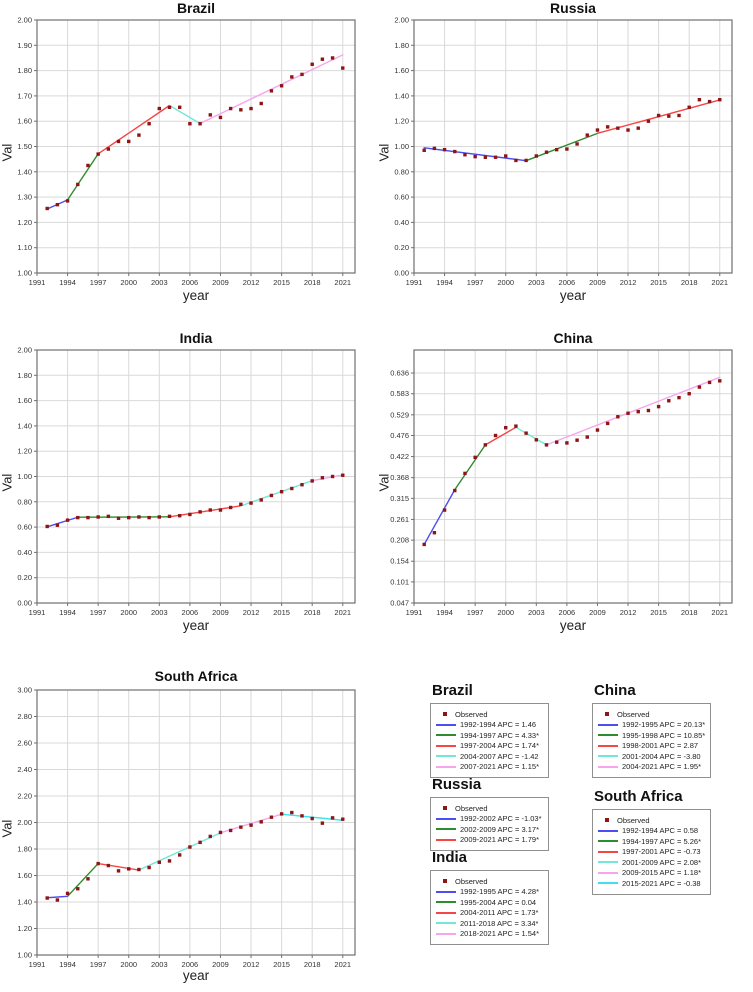 This screenshot has width=753, height=992. I want to click on legend-entry-label: 2015-2021 APC = -0.38, so click(661, 883).